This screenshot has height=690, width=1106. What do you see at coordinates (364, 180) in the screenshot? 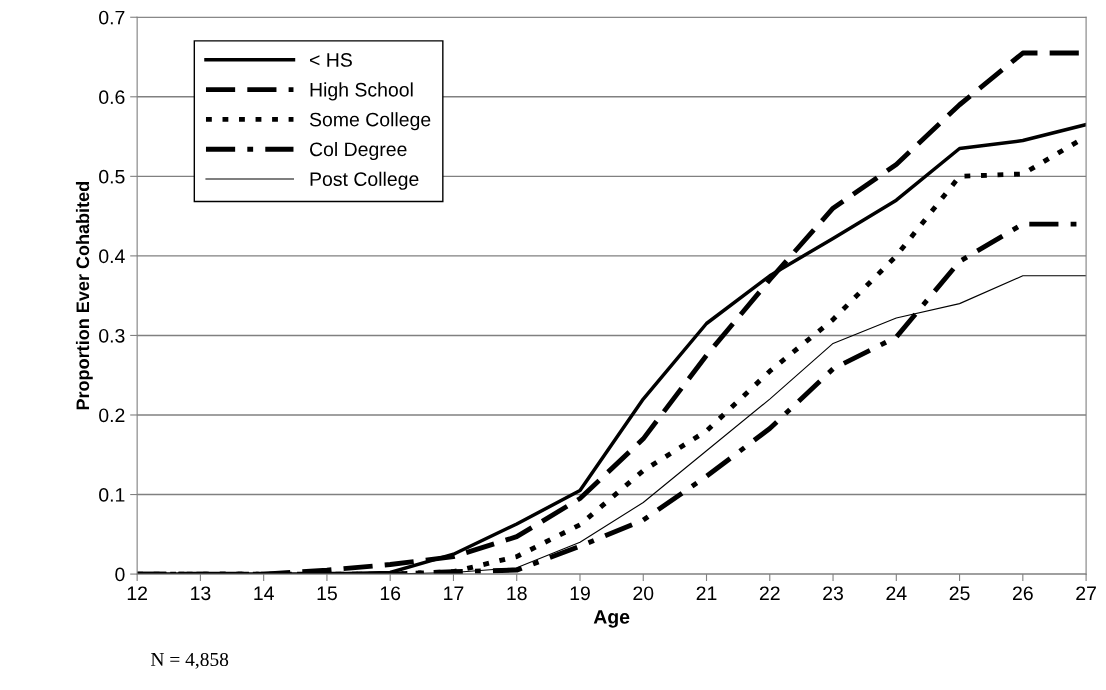
I see `legend-label: Post College` at bounding box center [364, 180].